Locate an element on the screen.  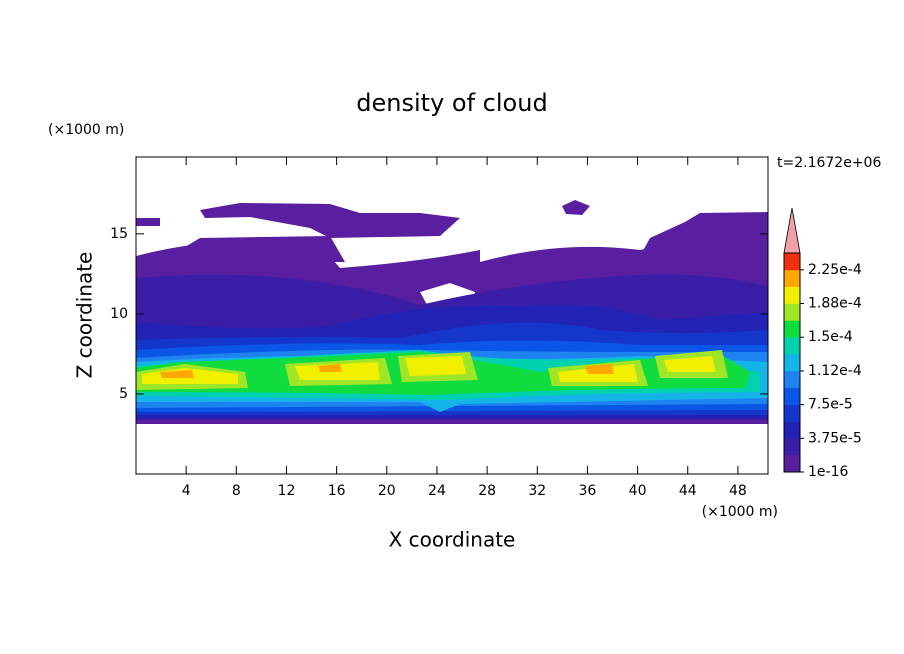
colorbar-tick-label: 1.5e-4 is located at coordinates (830, 337).